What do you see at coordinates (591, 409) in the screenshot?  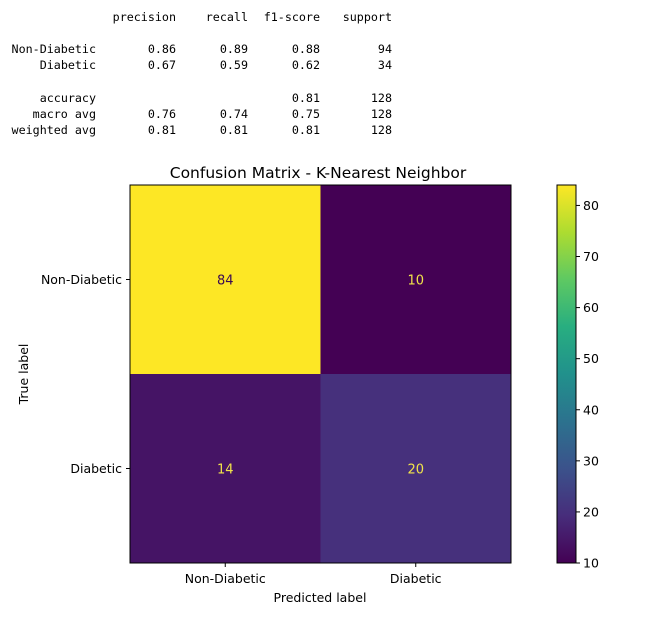 I see `colorbar-tick-label: 40` at bounding box center [591, 409].